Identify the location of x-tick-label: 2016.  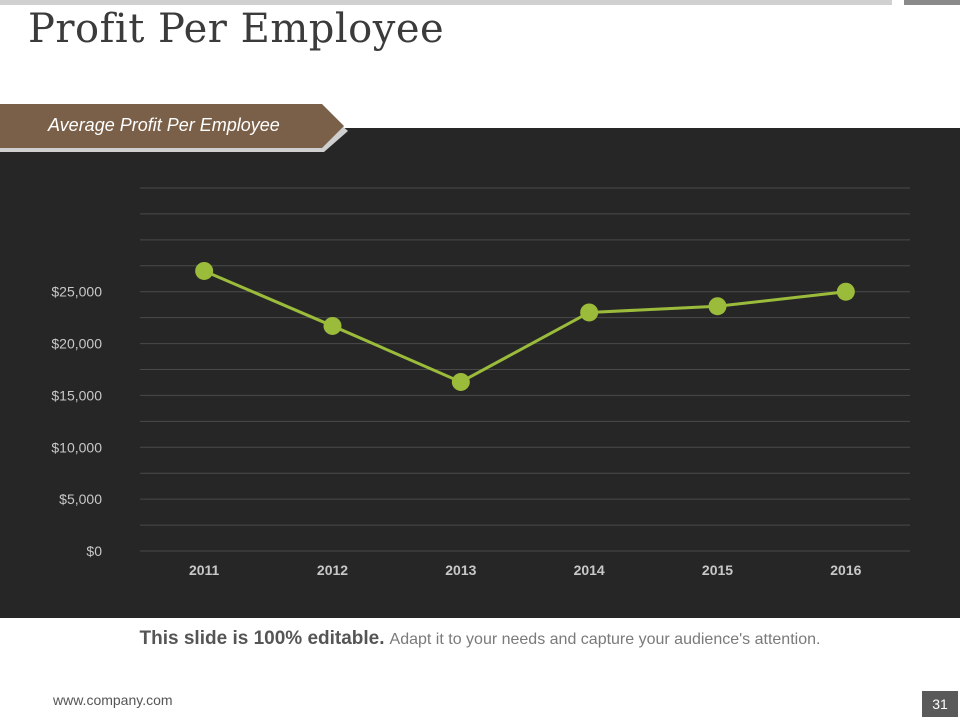
(845, 570).